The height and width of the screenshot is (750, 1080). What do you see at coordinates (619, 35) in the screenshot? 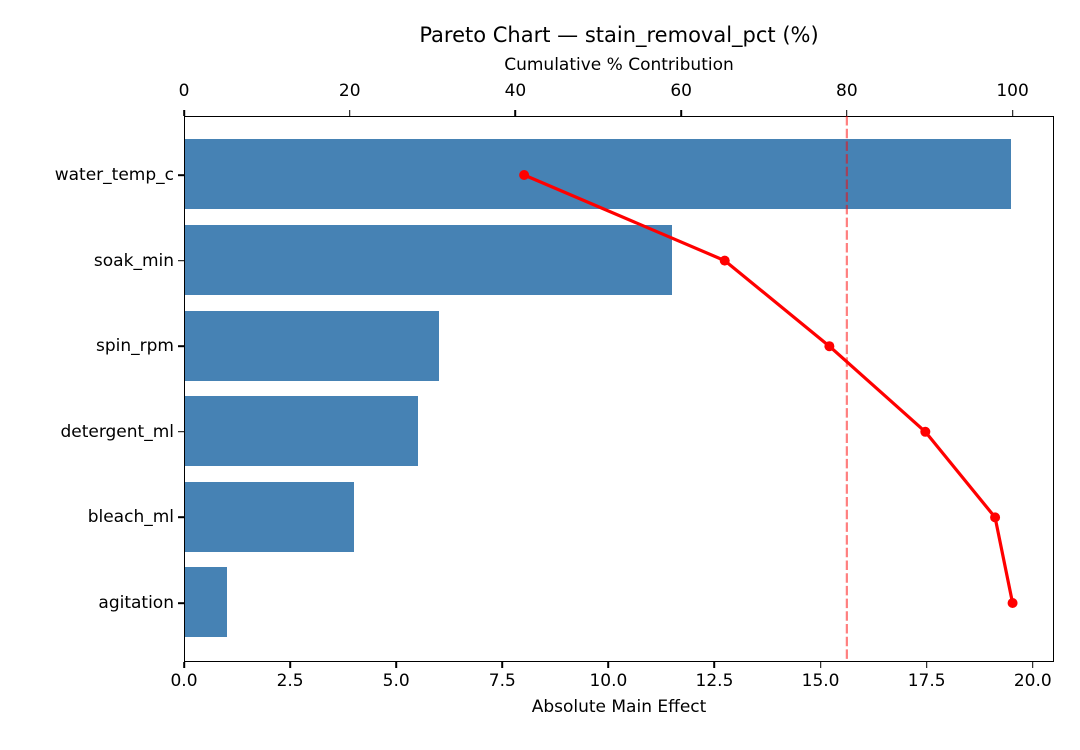
I see `chart-title: Pareto Chart — stain_removal_pct (%)` at bounding box center [619, 35].